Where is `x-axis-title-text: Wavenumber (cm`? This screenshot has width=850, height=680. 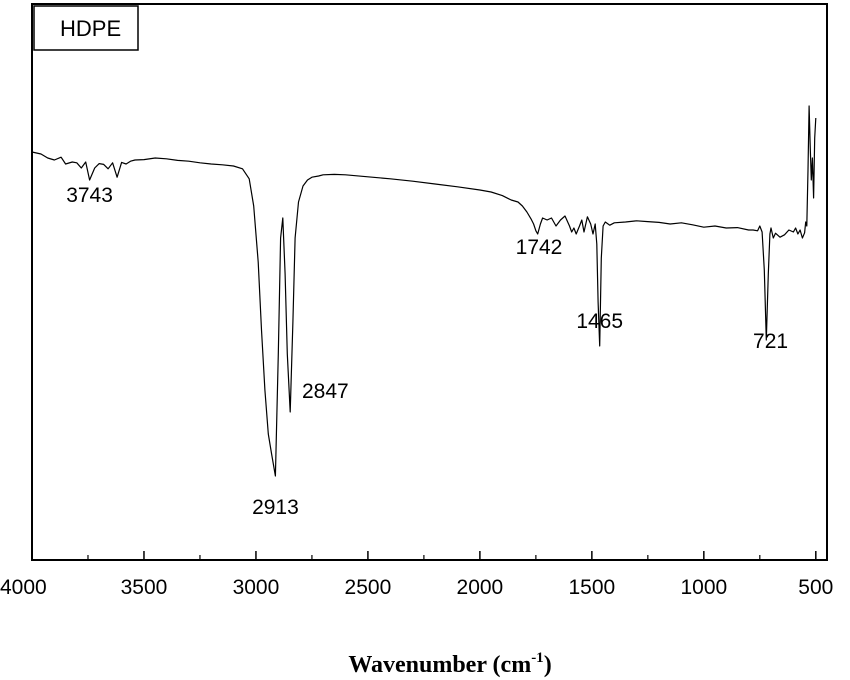 x-axis-title-text: Wavenumber (cm is located at coordinates (439, 665).